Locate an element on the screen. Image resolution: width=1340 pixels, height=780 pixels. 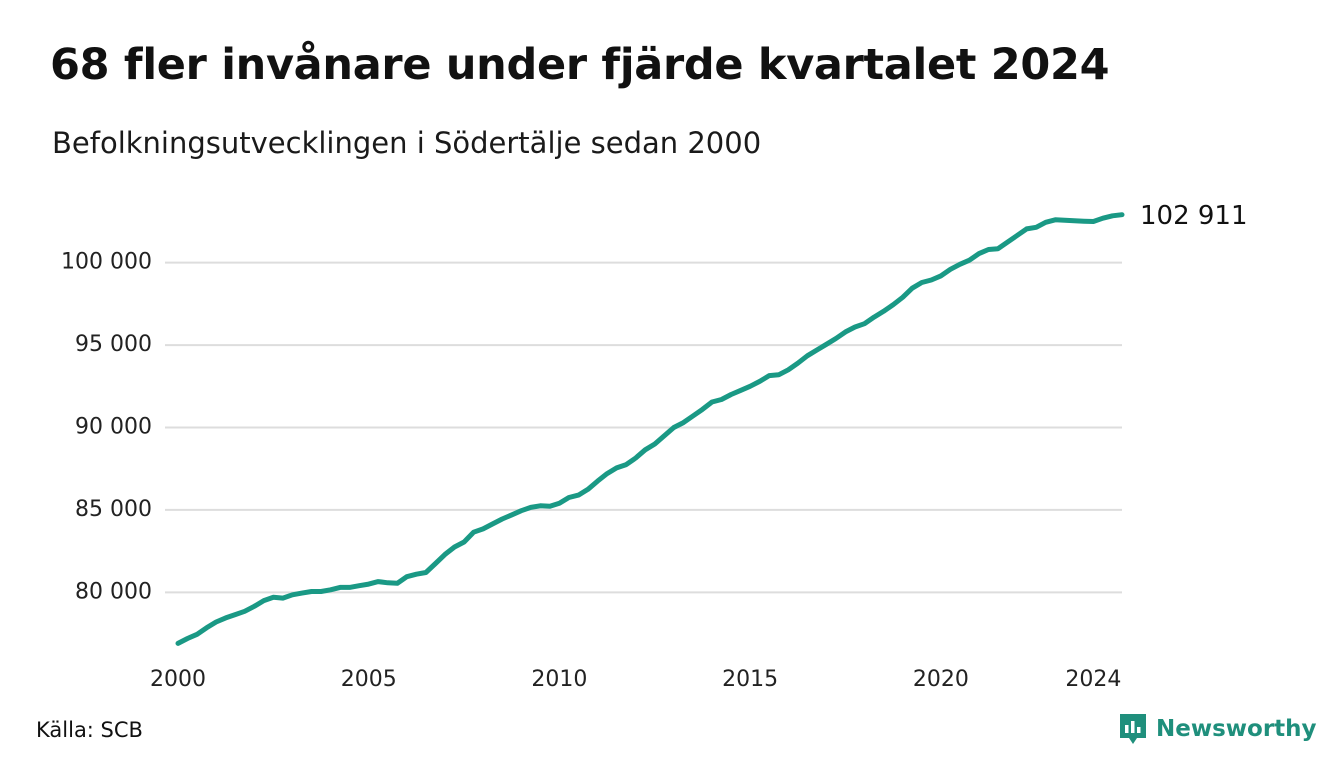
x-tick-label: 2015 is located at coordinates (750, 679).